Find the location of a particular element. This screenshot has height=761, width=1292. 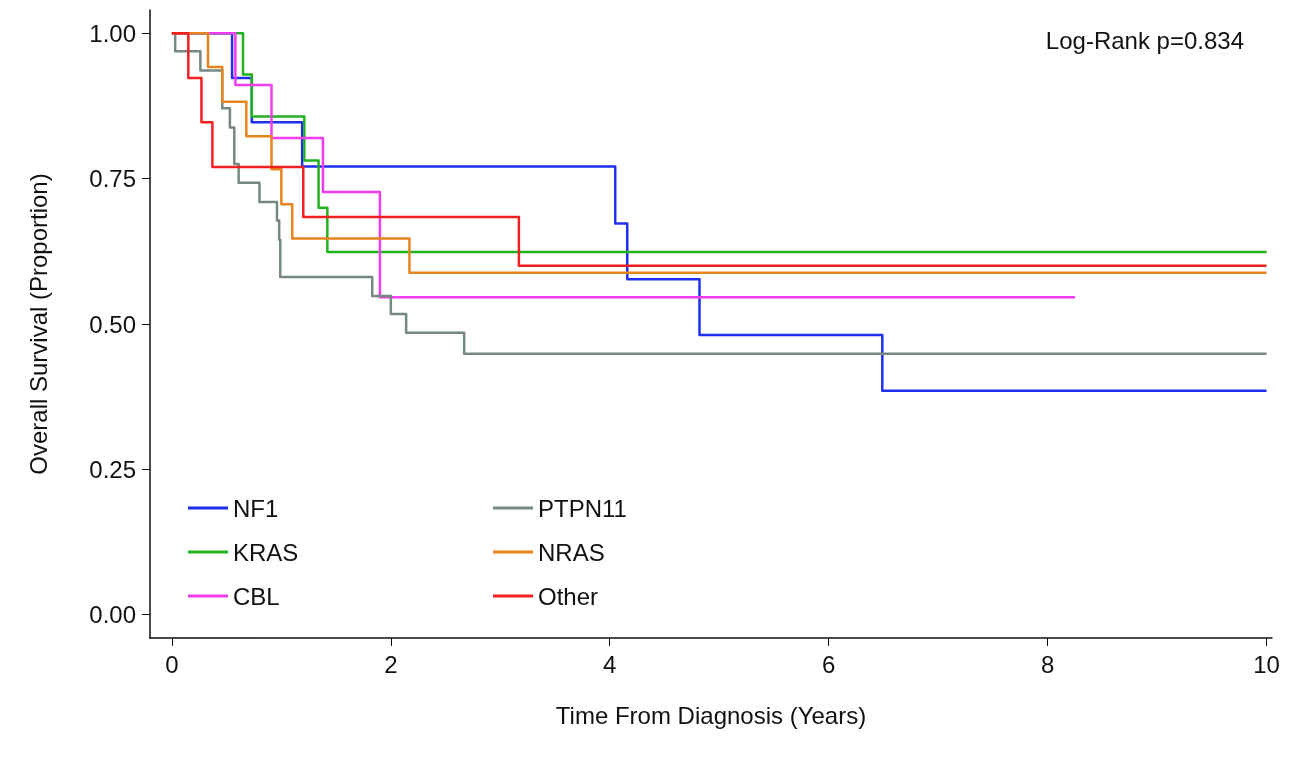

x-tick-label: 4 is located at coordinates (610, 664).